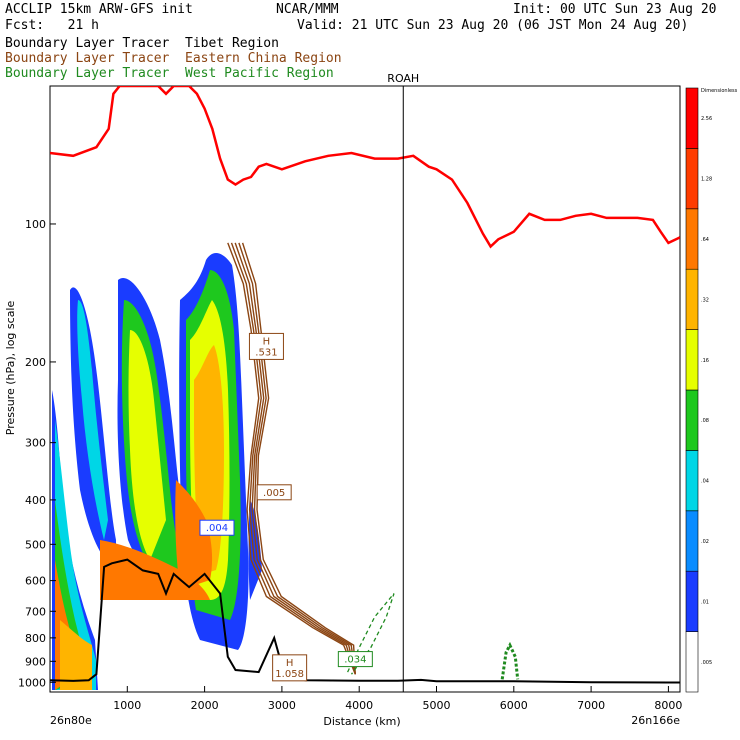  What do you see at coordinates (705, 240) in the screenshot?
I see `colorbar-label: .64` at bounding box center [705, 240].